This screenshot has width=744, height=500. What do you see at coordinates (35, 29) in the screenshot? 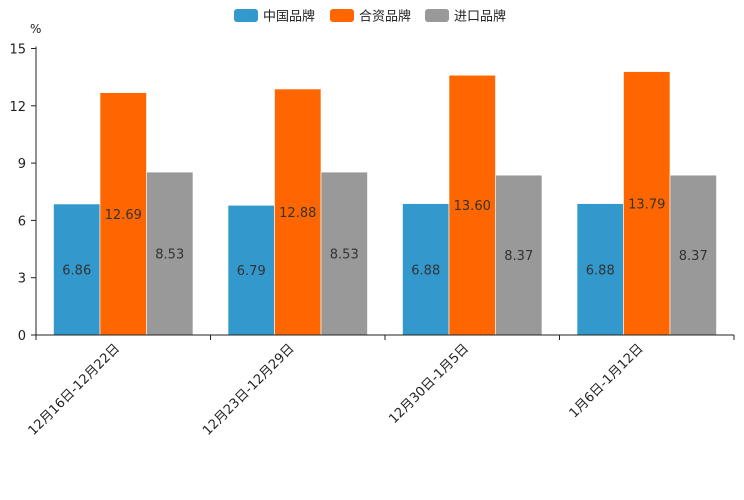
I see `y-axis-unit-label: %` at bounding box center [35, 29].